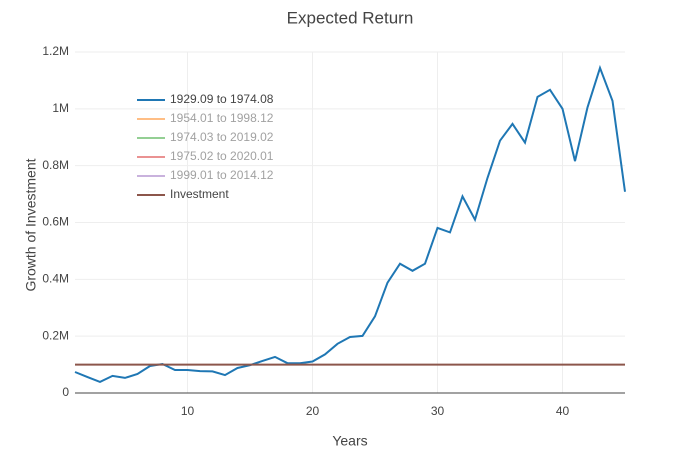  Describe the element at coordinates (188, 411) in the screenshot. I see `x-tick-label: 10` at that location.